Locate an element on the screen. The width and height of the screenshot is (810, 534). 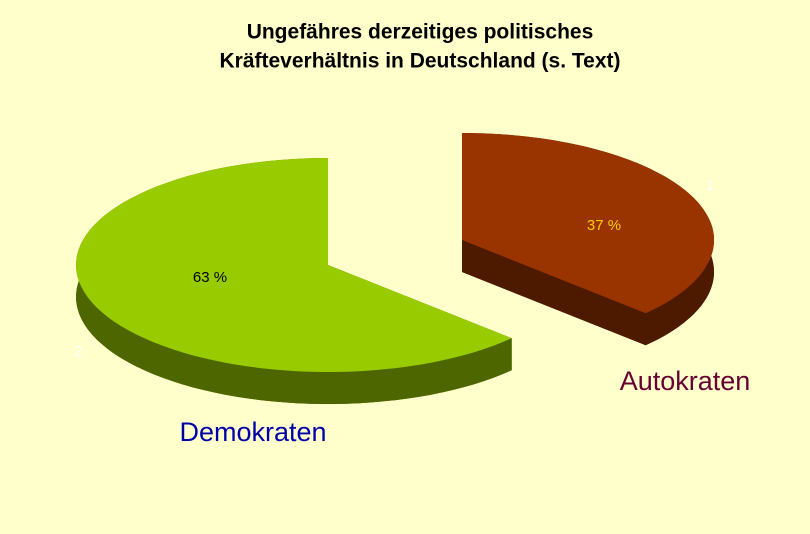
slice is located at coordinates (588, 223).